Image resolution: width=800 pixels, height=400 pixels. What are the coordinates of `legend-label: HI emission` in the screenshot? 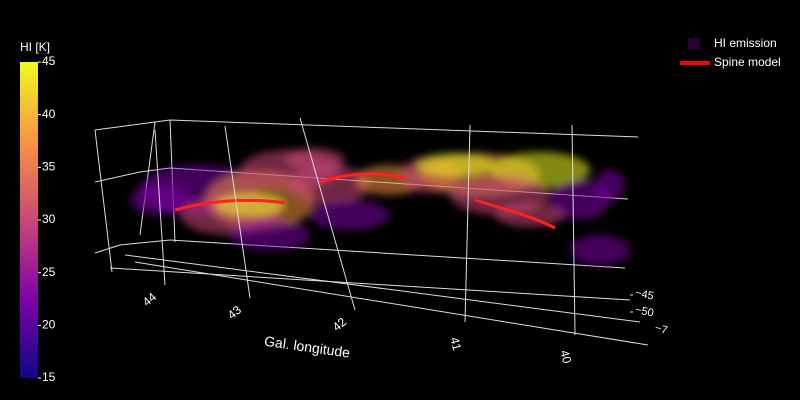 It's located at (745, 43).